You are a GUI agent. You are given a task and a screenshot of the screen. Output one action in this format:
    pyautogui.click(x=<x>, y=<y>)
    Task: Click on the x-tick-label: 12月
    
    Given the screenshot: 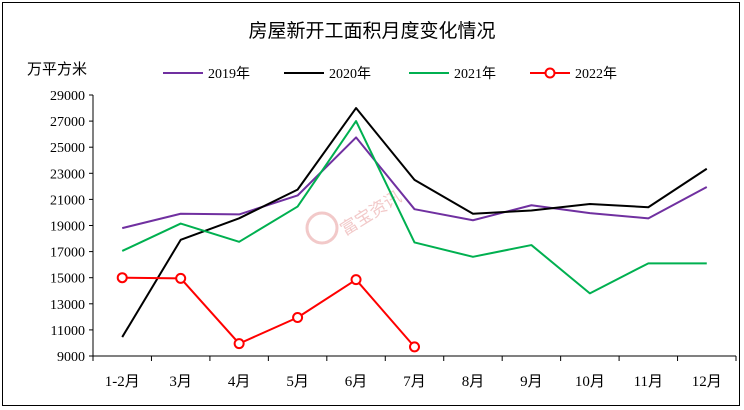 What is the action you would take?
    pyautogui.click(x=707, y=382)
    